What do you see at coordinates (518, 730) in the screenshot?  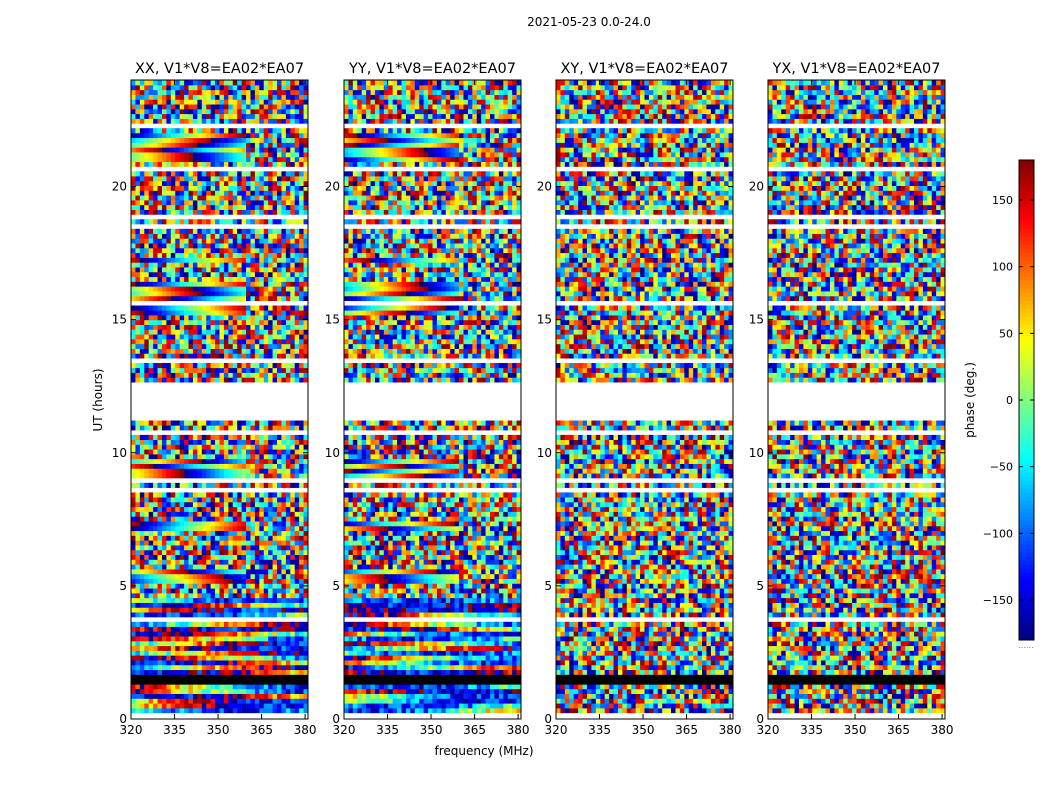 I see `x-tick-label: 380` at bounding box center [518, 730].